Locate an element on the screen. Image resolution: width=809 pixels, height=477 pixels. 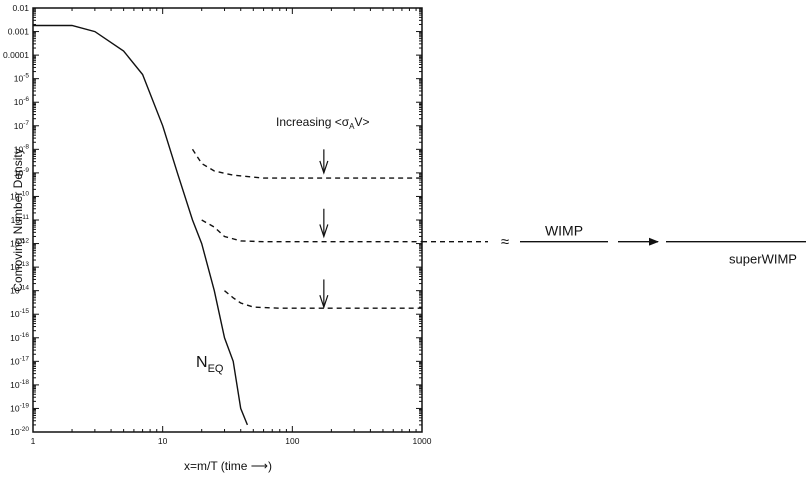
y-tick-label: 10⁻⁷ is located at coordinates (22, 125).